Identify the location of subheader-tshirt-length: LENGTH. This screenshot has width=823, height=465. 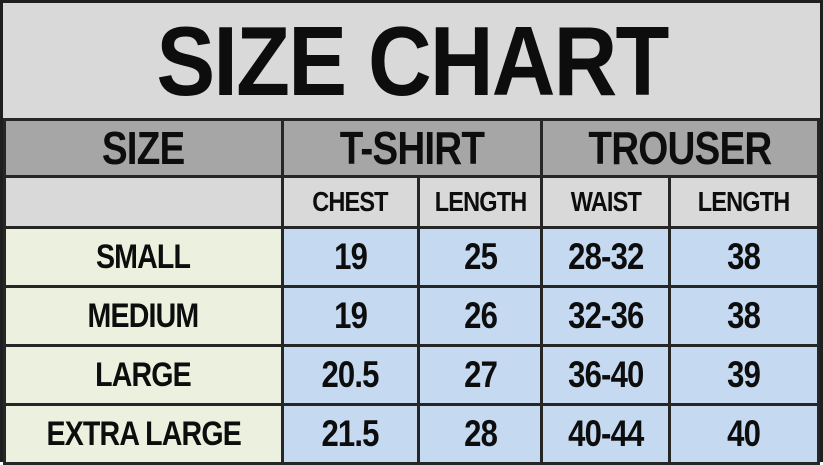
(480, 202).